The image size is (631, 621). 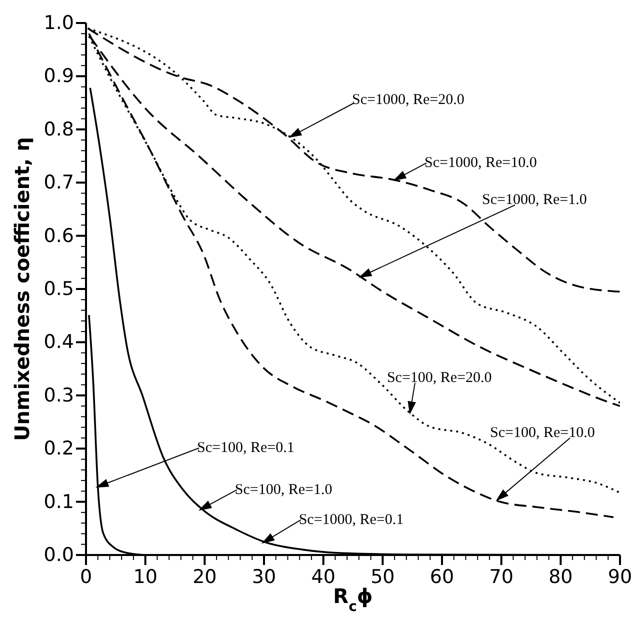 What do you see at coordinates (619, 577) in the screenshot?
I see `x-tick-label: 90` at bounding box center [619, 577].